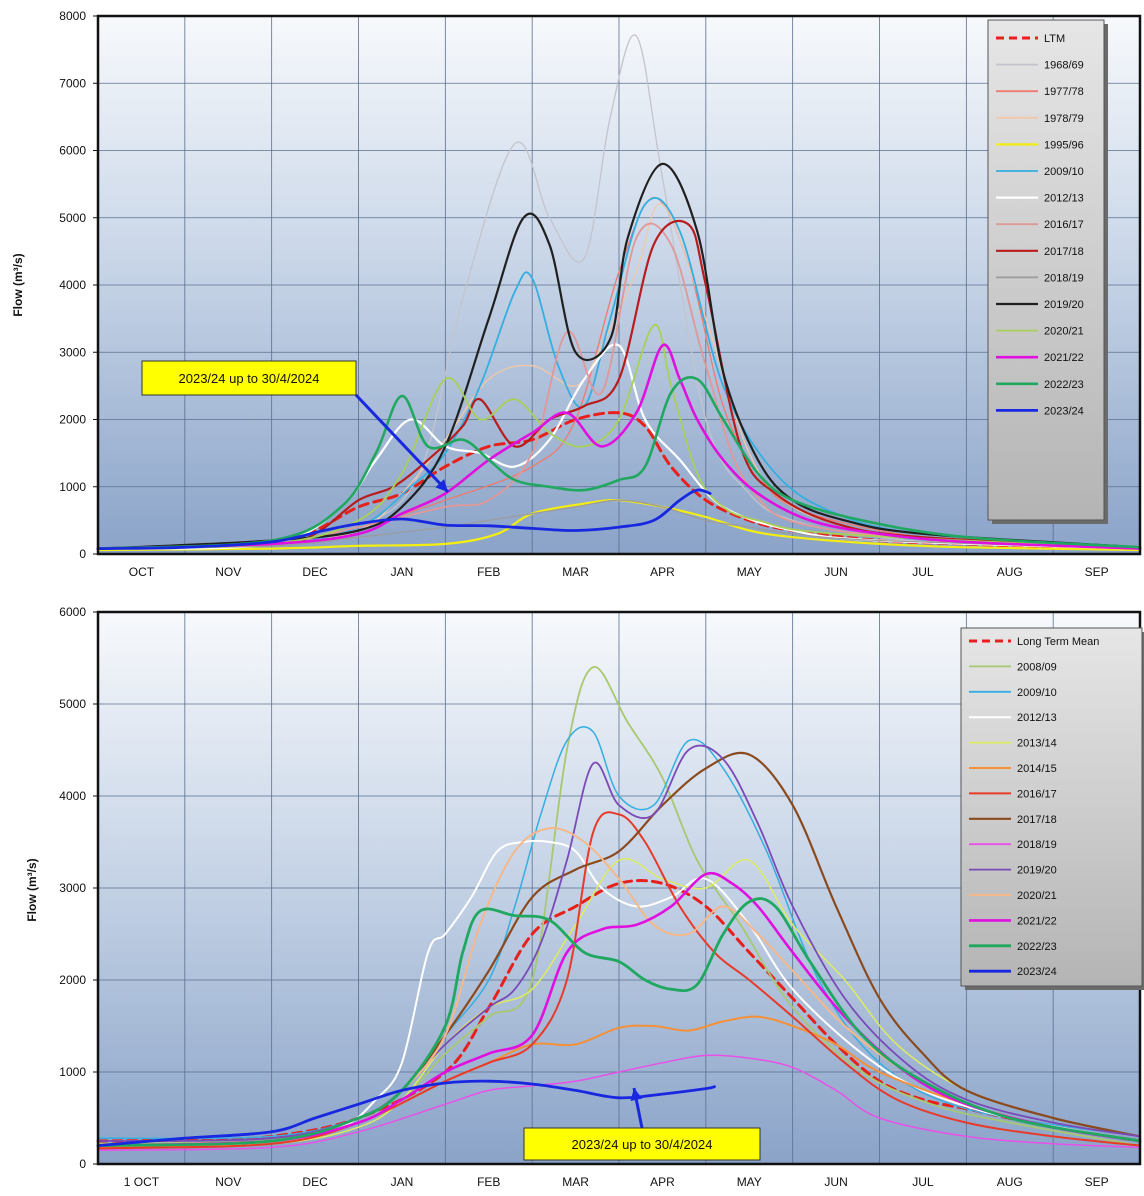  I want to click on legend-label-2013-14: 2013/14, so click(1037, 744).